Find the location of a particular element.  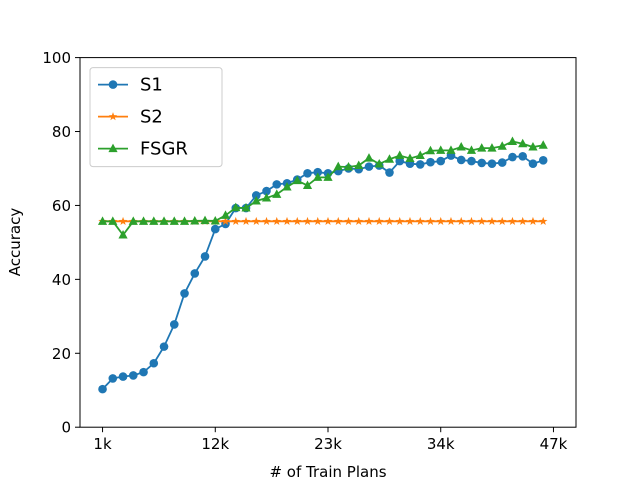

y-tick-label: 40 is located at coordinates (61, 280).